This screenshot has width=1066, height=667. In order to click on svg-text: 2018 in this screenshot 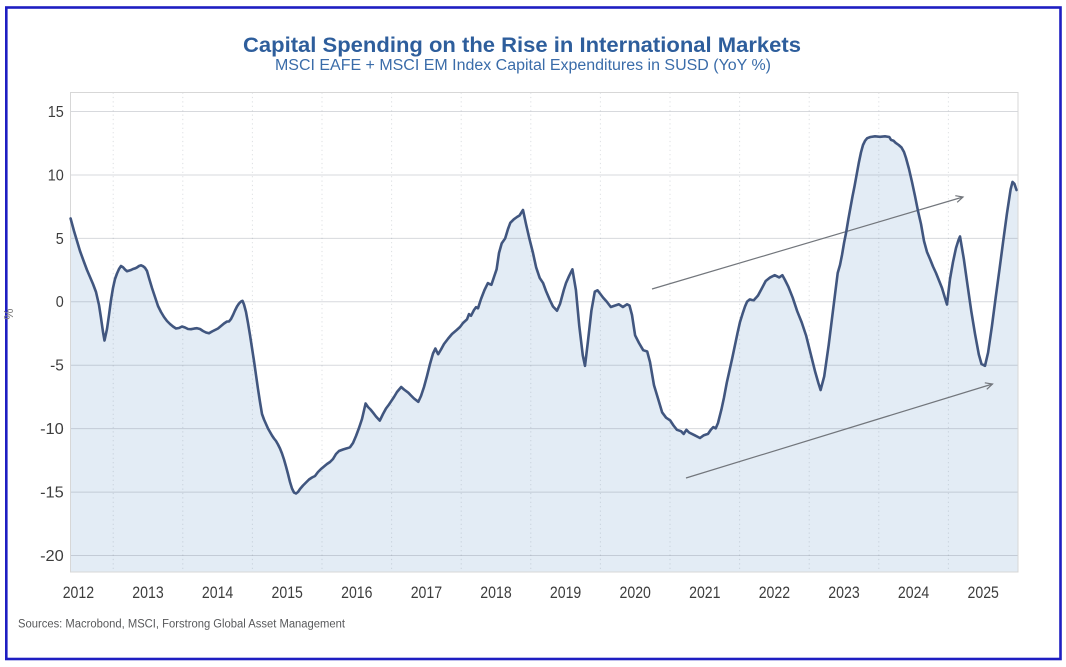, I will do `click(495, 592)`.